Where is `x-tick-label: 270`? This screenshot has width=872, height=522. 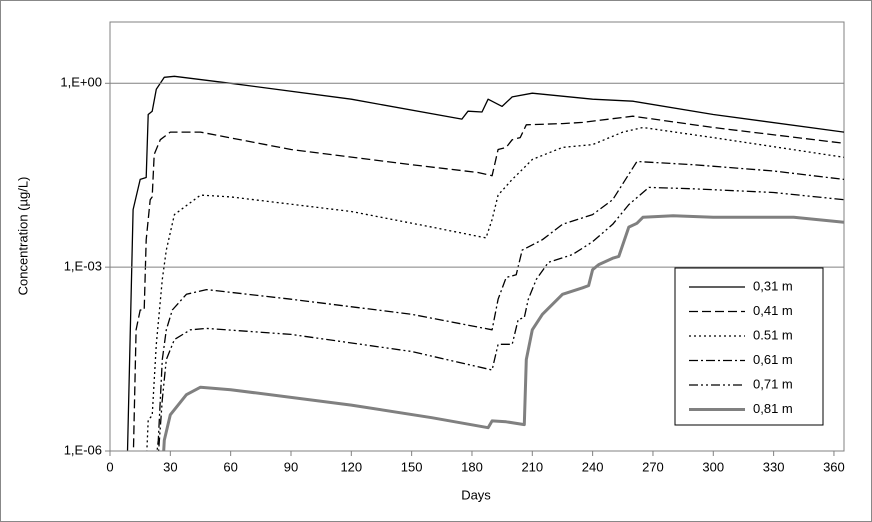 x-tick-label: 270 is located at coordinates (653, 466).